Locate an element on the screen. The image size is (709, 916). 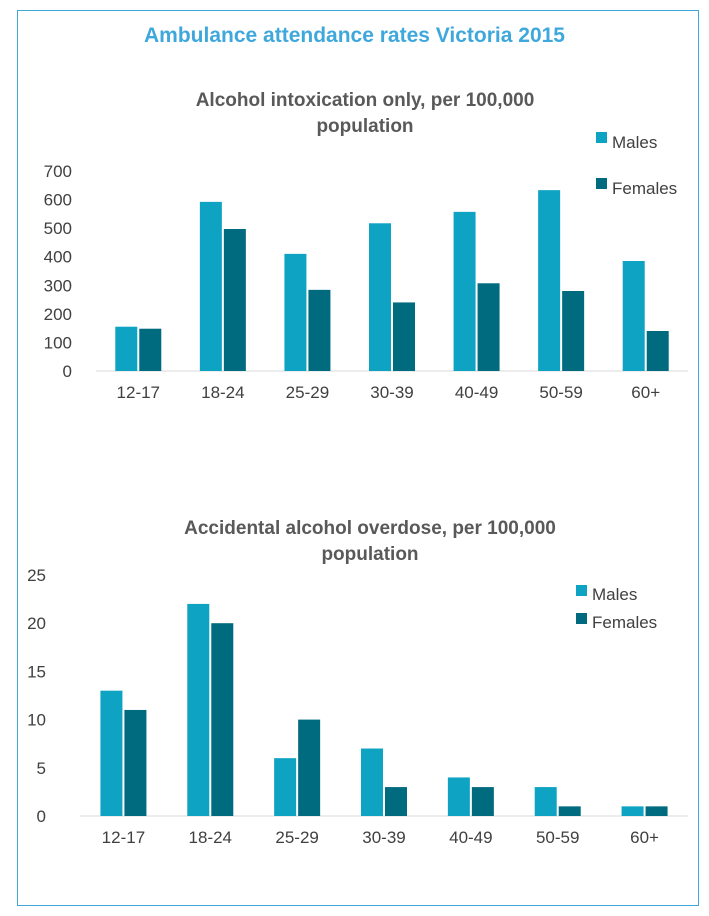
y-tick-label: 15 is located at coordinates (36, 671).